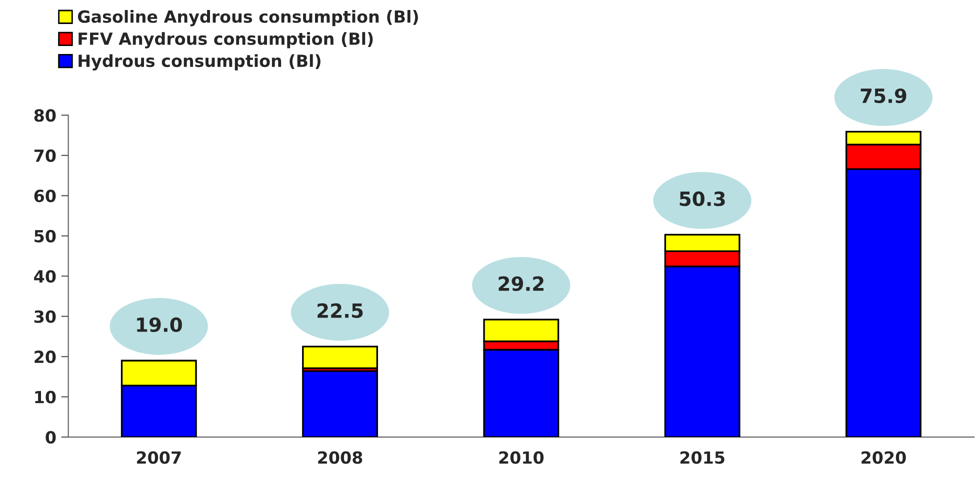 This screenshot has height=484, width=976. I want to click on x-tick-label: 2008, so click(340, 457).